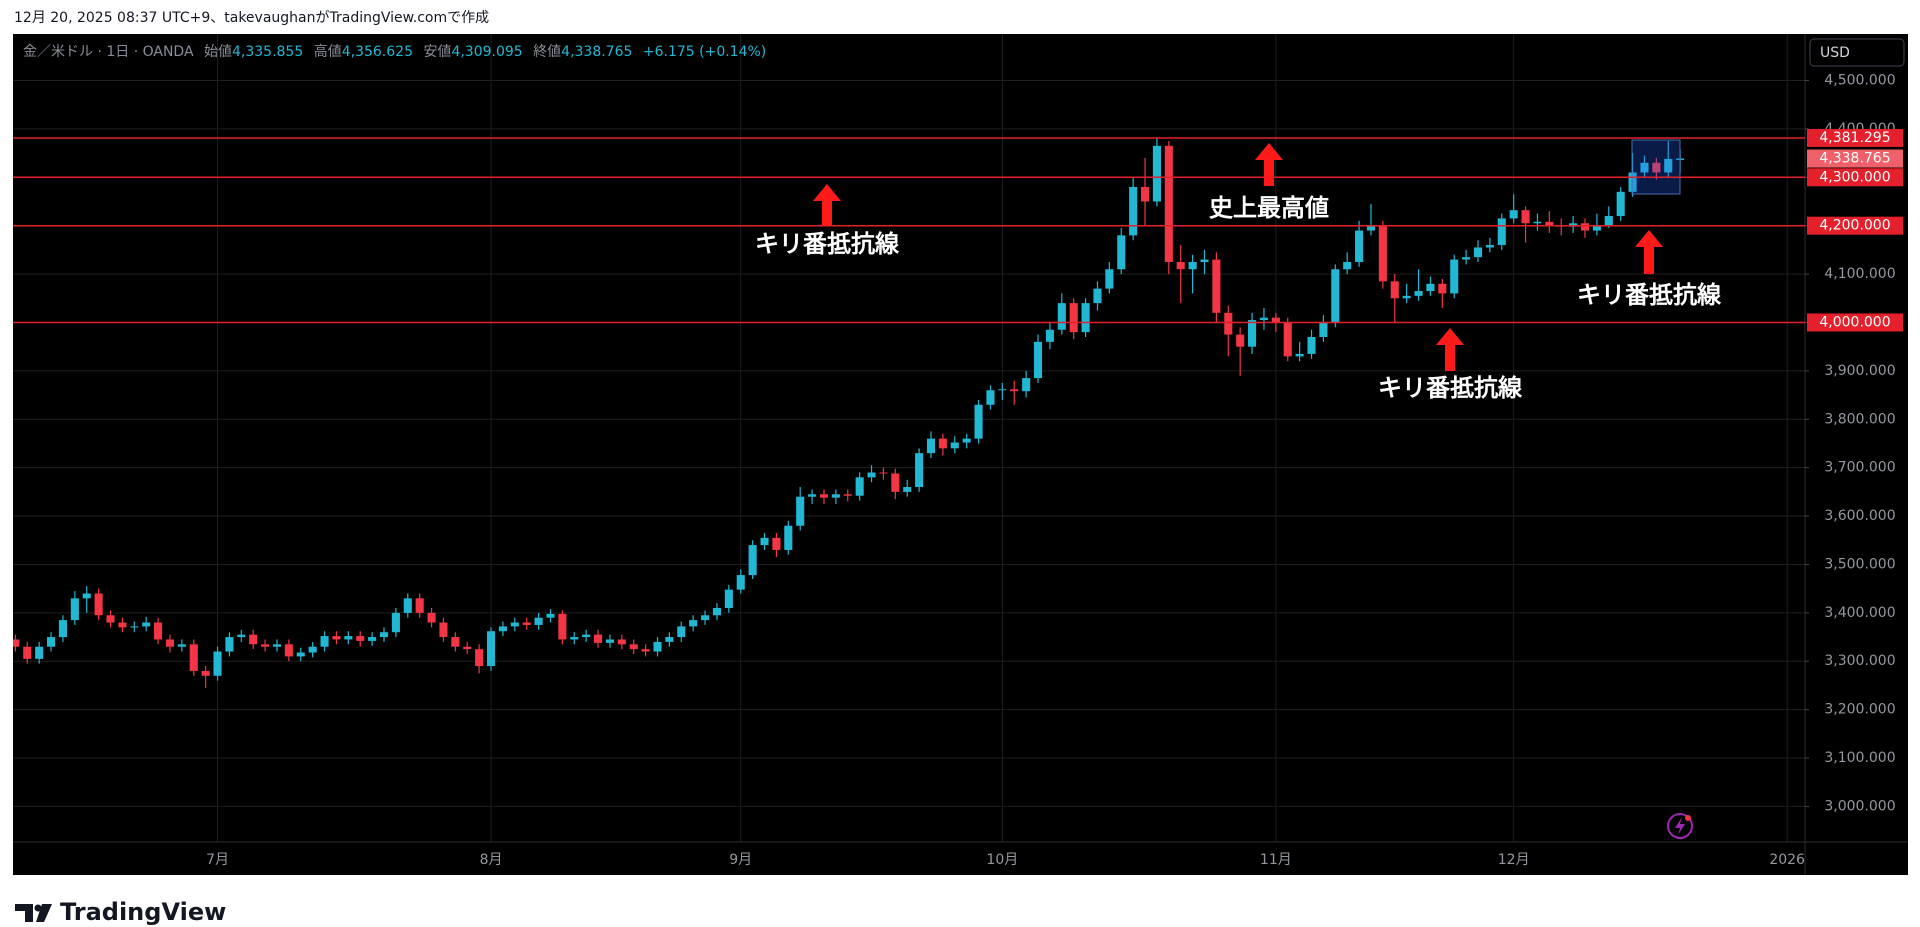  I want to click on currency-button, so click(1857, 52).